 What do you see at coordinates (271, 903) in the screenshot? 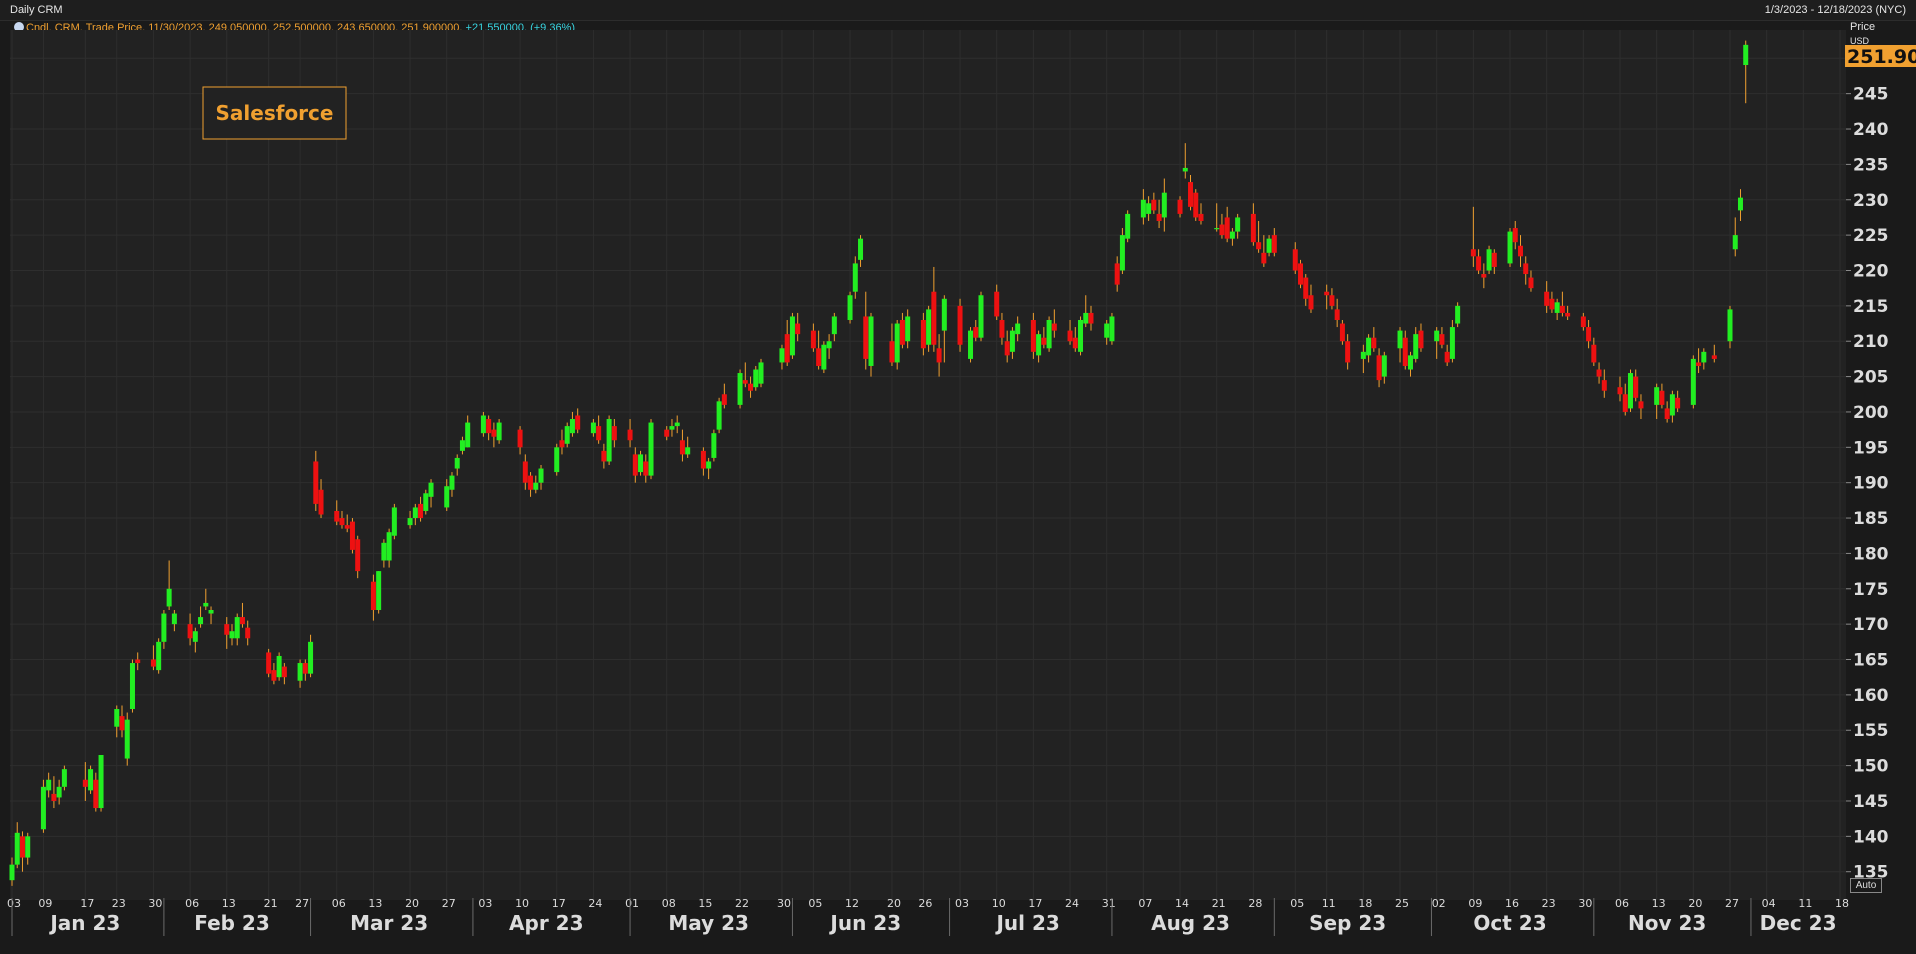
I see `x-tick-label: 21` at bounding box center [271, 903].